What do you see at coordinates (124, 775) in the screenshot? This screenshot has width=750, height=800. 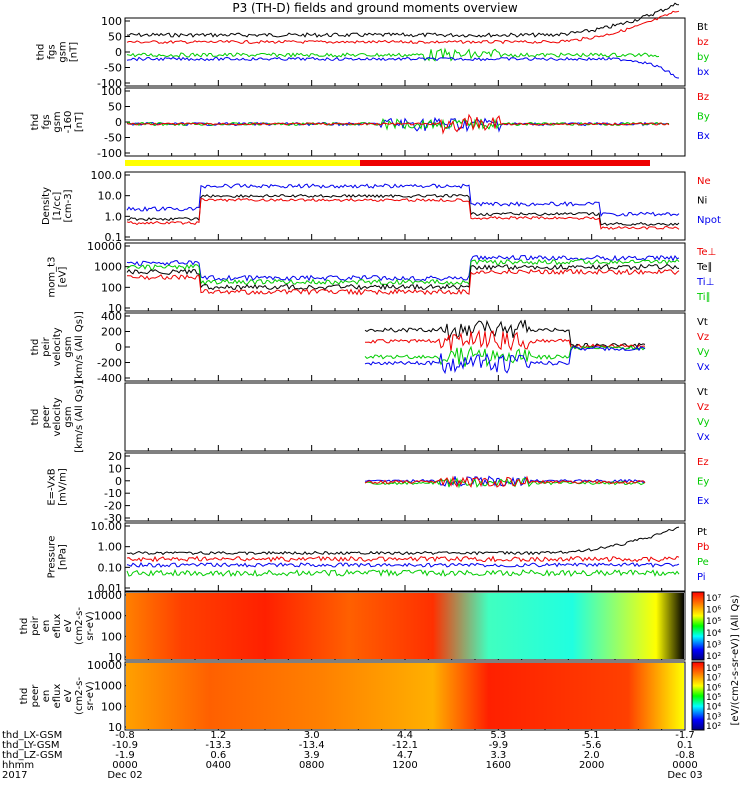 I see `x-axis-value: Dec 02` at bounding box center [124, 775].